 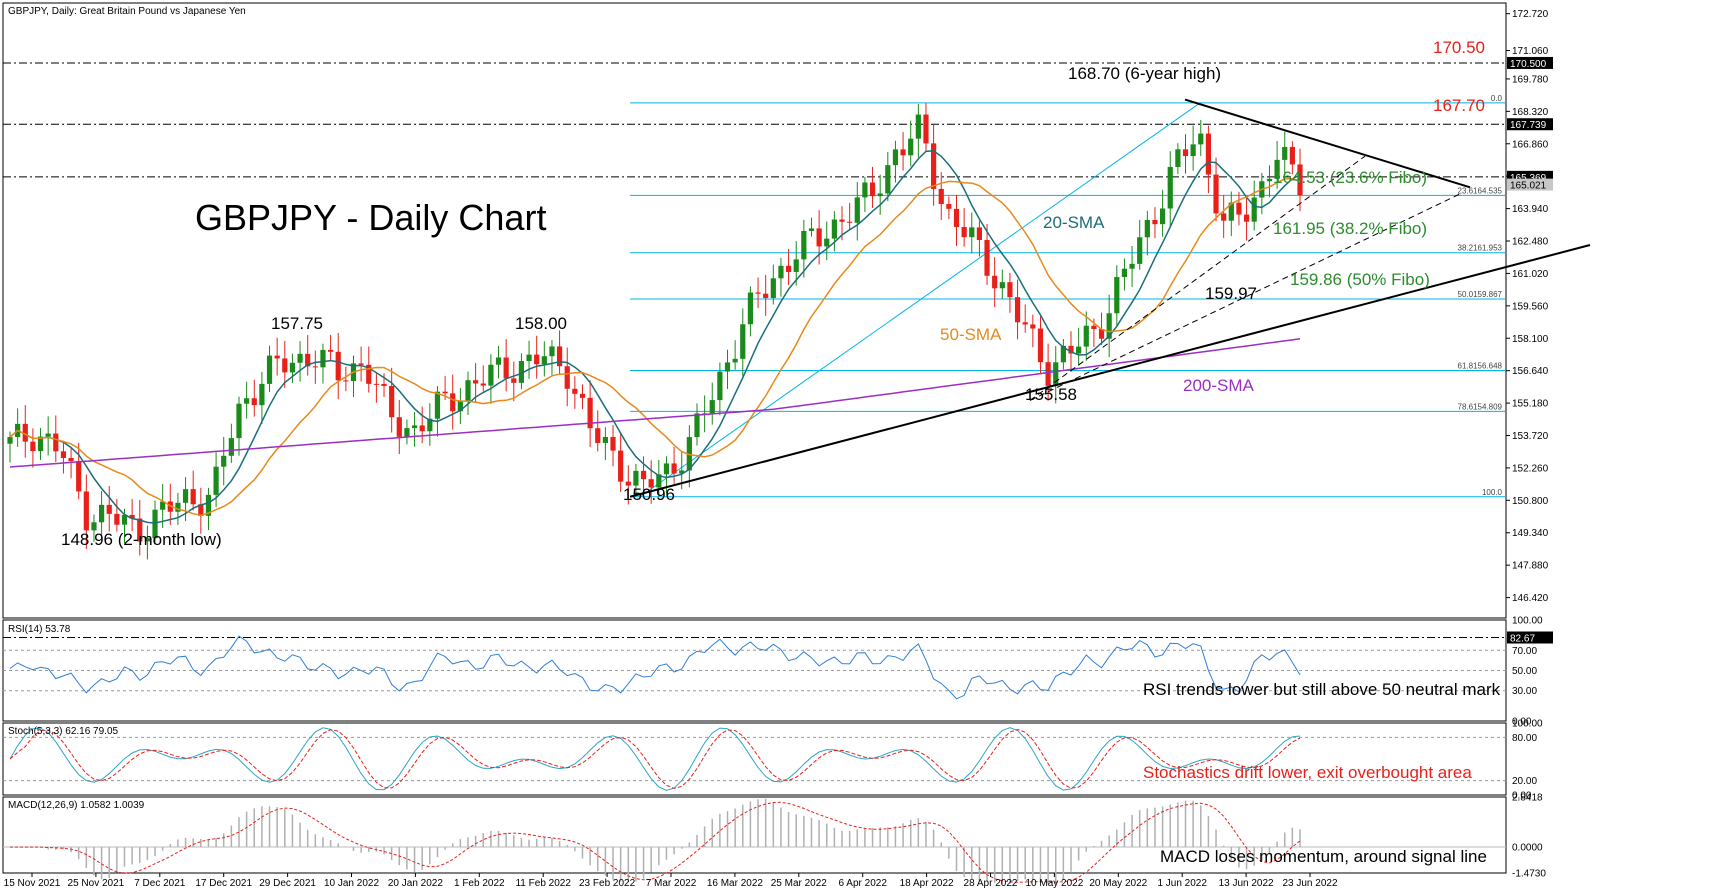 What do you see at coordinates (1309, 883) in the screenshot?
I see `x-axis-label: 23 Jun 2022` at bounding box center [1309, 883].